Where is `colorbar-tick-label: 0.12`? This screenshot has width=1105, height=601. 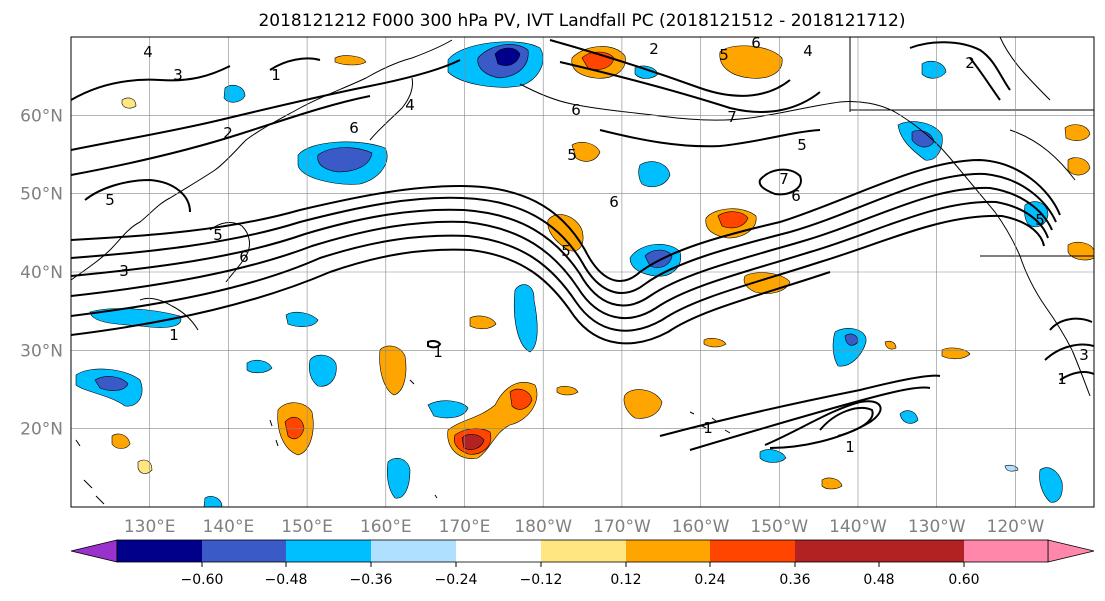
colorbar-tick-label: 0.12 is located at coordinates (625, 580).